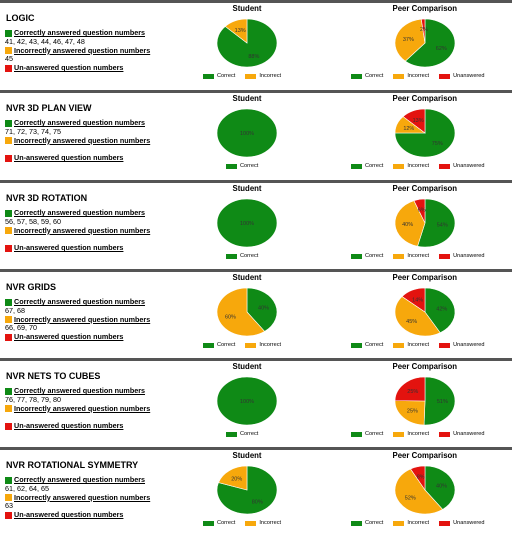 Image resolution: width=512 pixels, height=535 pixels. I want to click on student-legend-swatch-incorrect, so click(251, 76).